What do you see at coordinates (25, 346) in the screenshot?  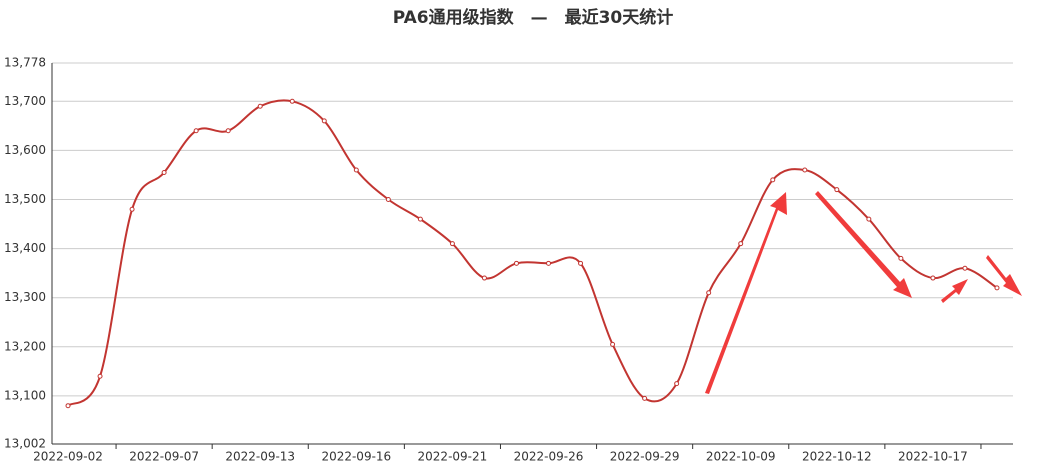 I see `y-tick-label: 13,200` at bounding box center [25, 346].